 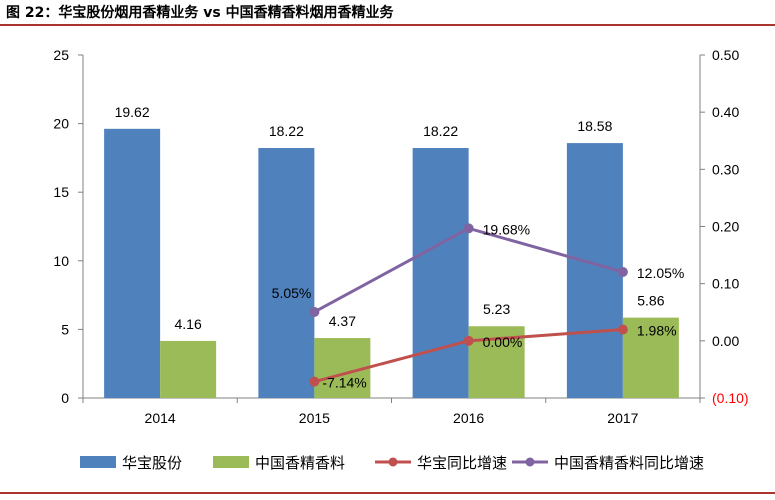 What do you see at coordinates (292, 293) in the screenshot?
I see `cn-growth-value-label: 5.05%` at bounding box center [292, 293].